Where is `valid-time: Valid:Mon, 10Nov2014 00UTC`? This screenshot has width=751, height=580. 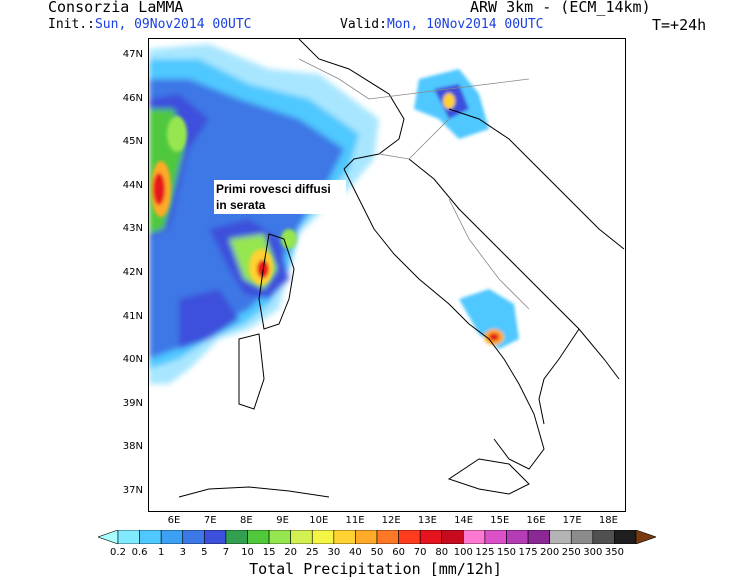
valid-time: Valid:Mon, 10Nov2014 00UTC is located at coordinates (442, 24).